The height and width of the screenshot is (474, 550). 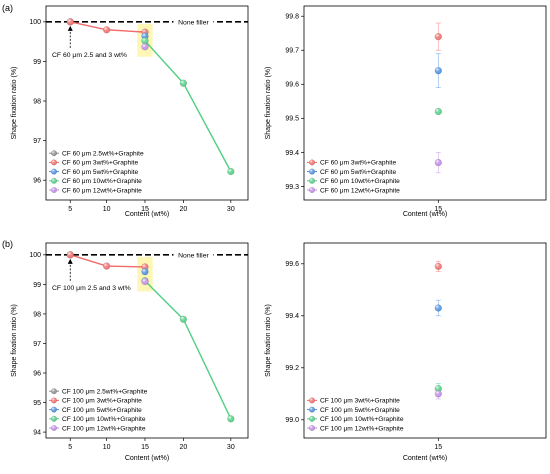 What do you see at coordinates (7, 8) in the screenshot?
I see `panel-label-a: (a)` at bounding box center [7, 8].